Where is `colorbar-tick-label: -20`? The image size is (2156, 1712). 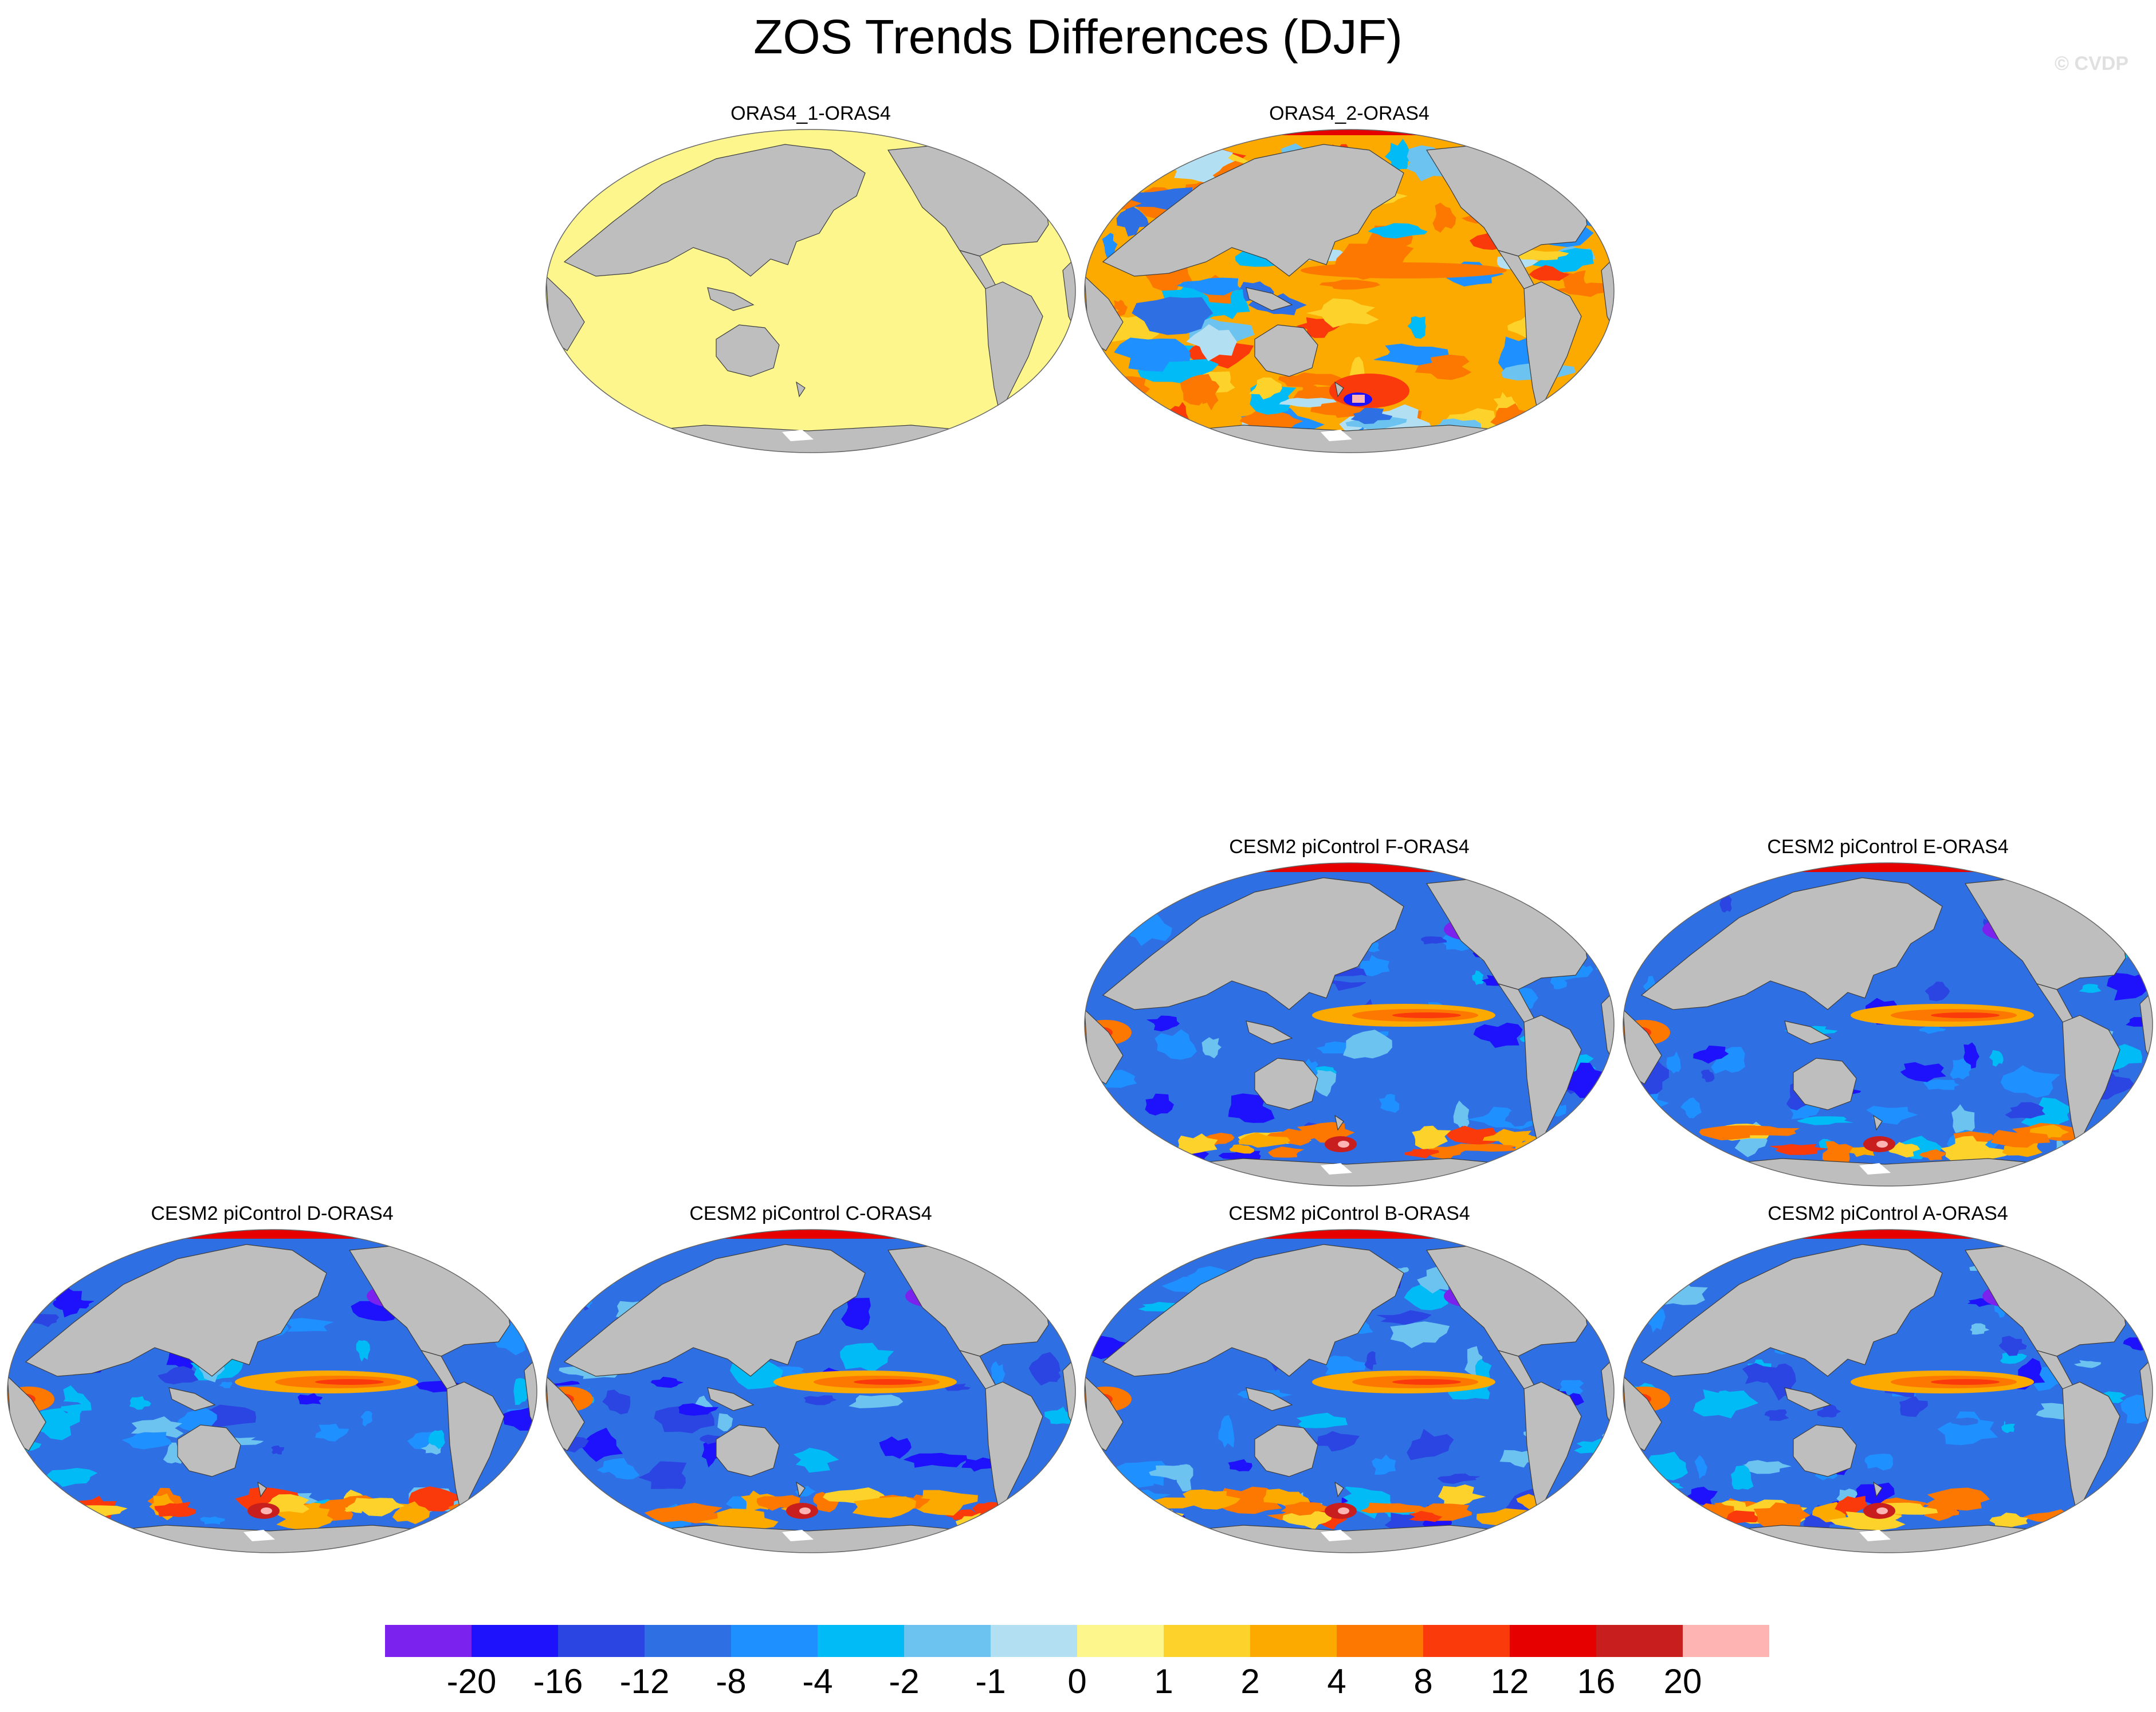 colorbar-tick-label: -20 is located at coordinates (471, 1681).